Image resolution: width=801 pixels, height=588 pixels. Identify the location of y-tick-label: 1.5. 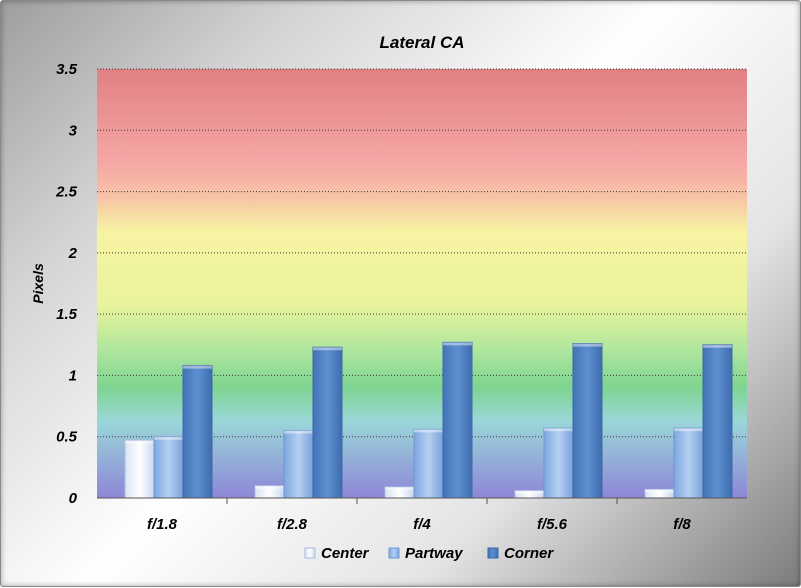
(67, 314).